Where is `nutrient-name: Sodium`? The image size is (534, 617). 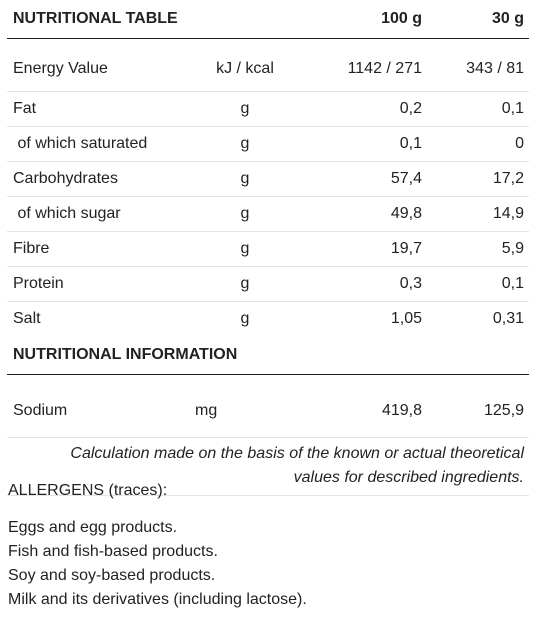
nutrient-name: Sodium is located at coordinates (95, 406).